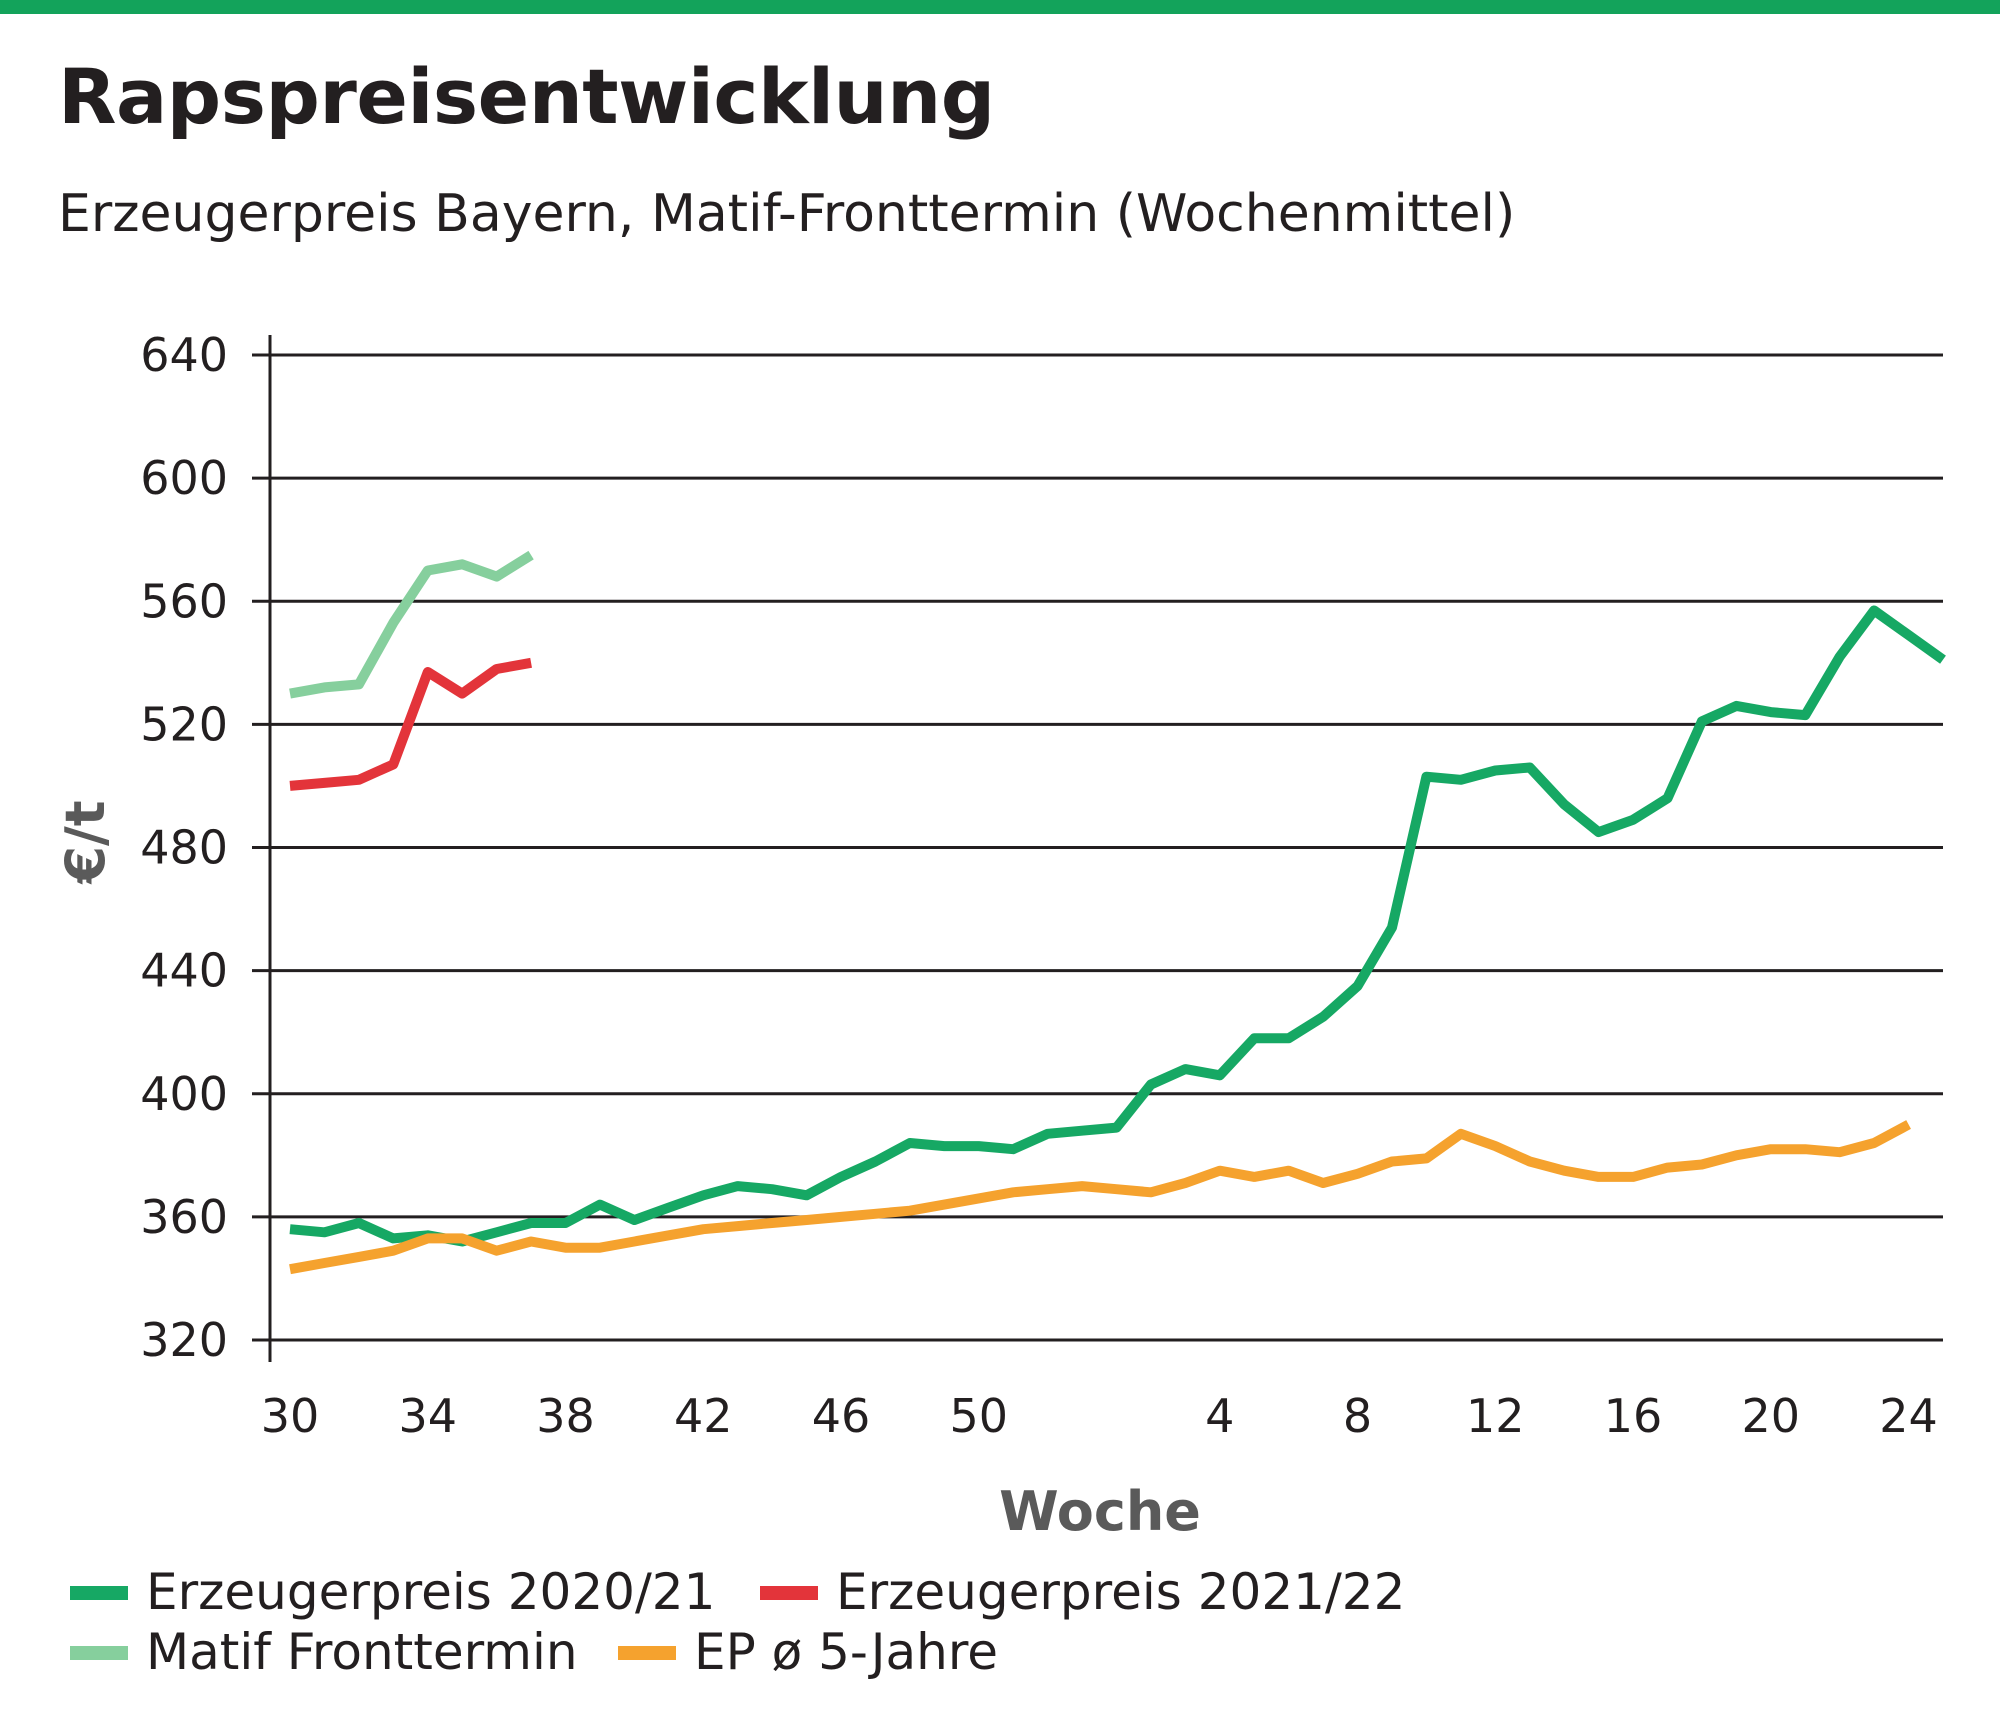  Describe the element at coordinates (978, 1416) in the screenshot. I see `x-tick-label: 50` at that location.